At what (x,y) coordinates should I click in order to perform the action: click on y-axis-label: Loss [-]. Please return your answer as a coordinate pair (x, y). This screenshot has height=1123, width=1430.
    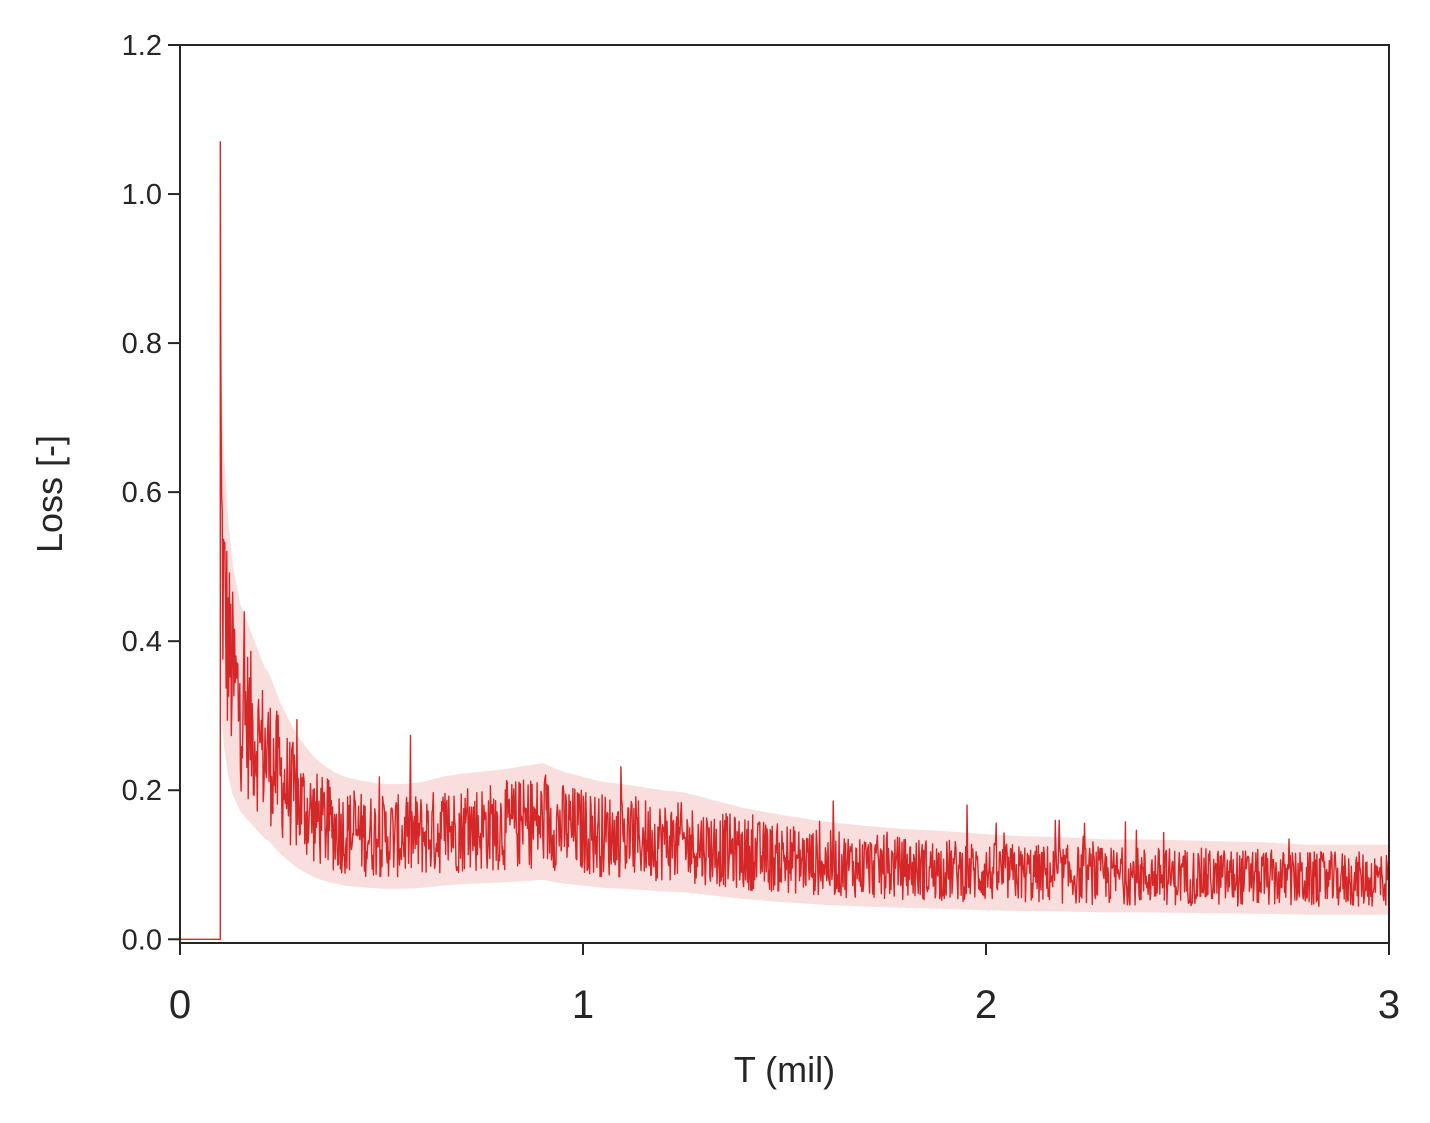
    Looking at the image, I should click on (49, 494).